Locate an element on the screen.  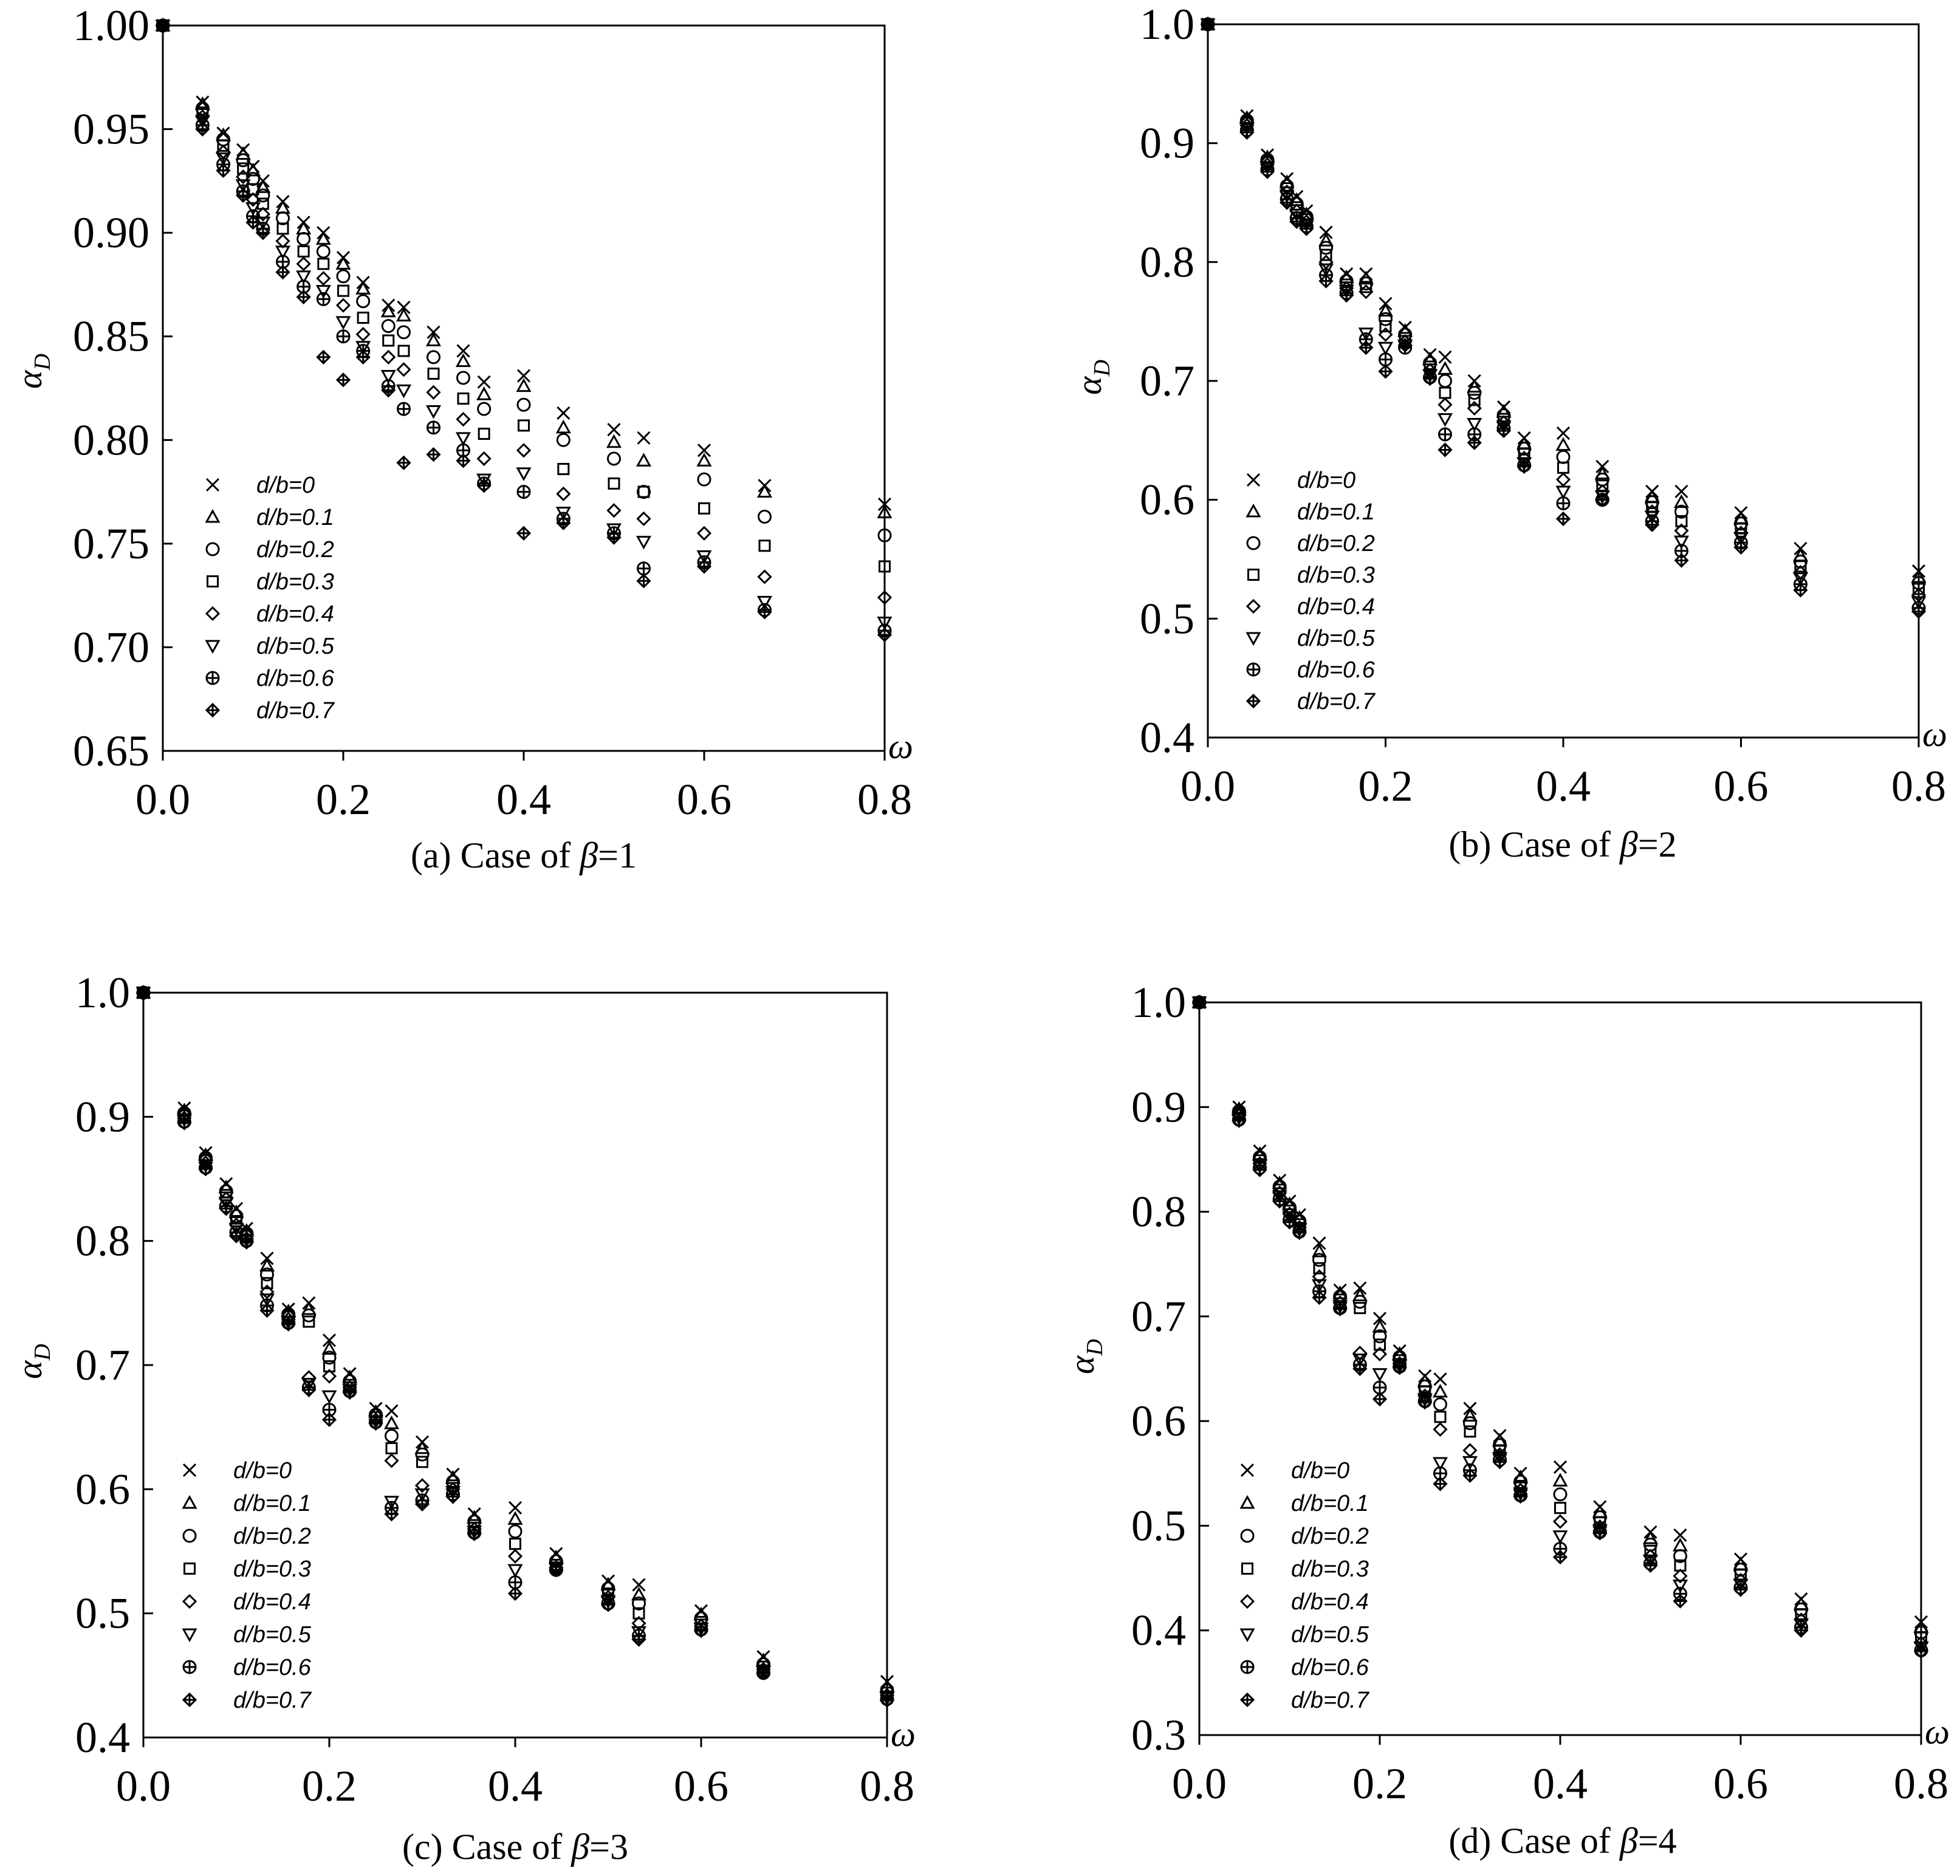
legend-label-b: d/b=0 is located at coordinates (1326, 480).